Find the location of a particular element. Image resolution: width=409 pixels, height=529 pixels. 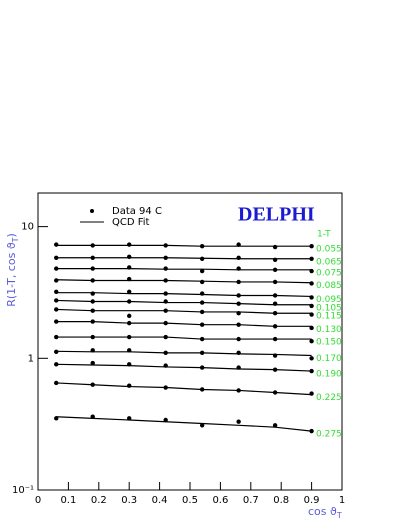

x-tick-label: 0.3 is located at coordinates (129, 500).